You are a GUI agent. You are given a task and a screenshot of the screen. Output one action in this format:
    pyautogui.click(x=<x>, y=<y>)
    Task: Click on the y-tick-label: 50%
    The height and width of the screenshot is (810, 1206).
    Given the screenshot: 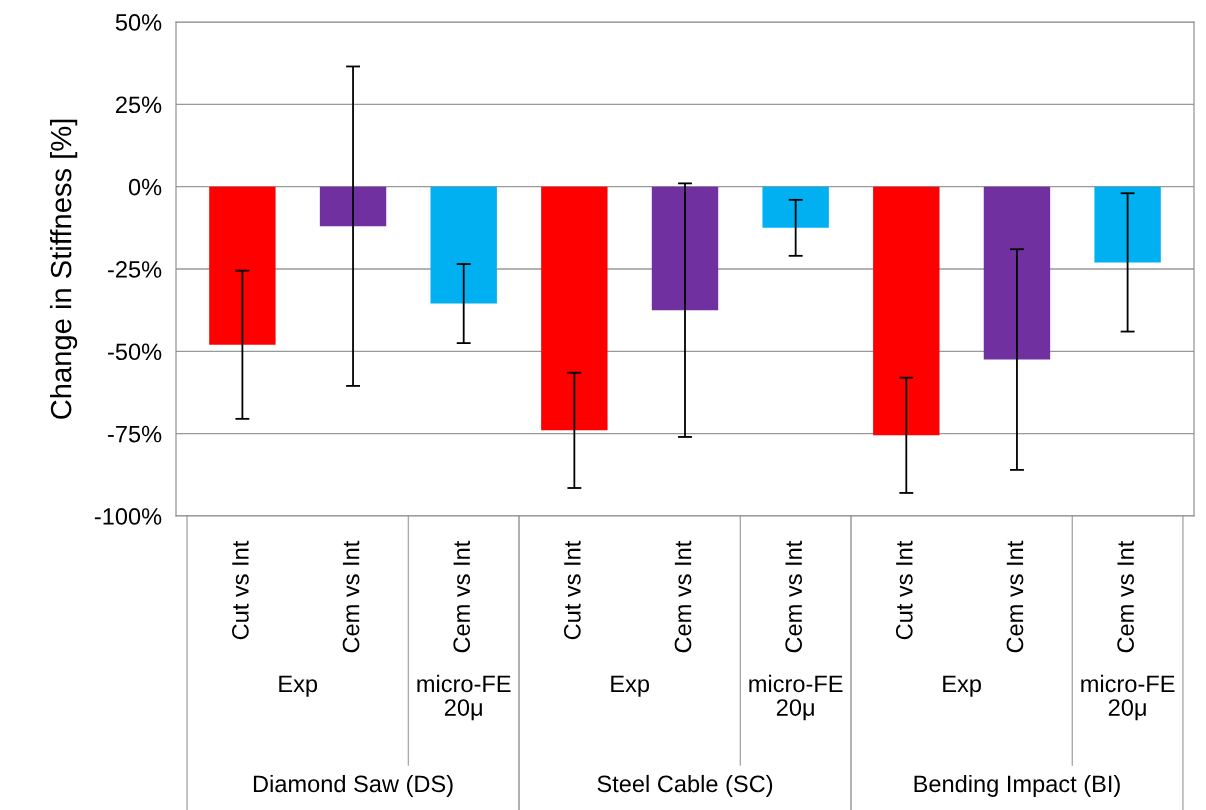 What is the action you would take?
    pyautogui.click(x=138, y=22)
    